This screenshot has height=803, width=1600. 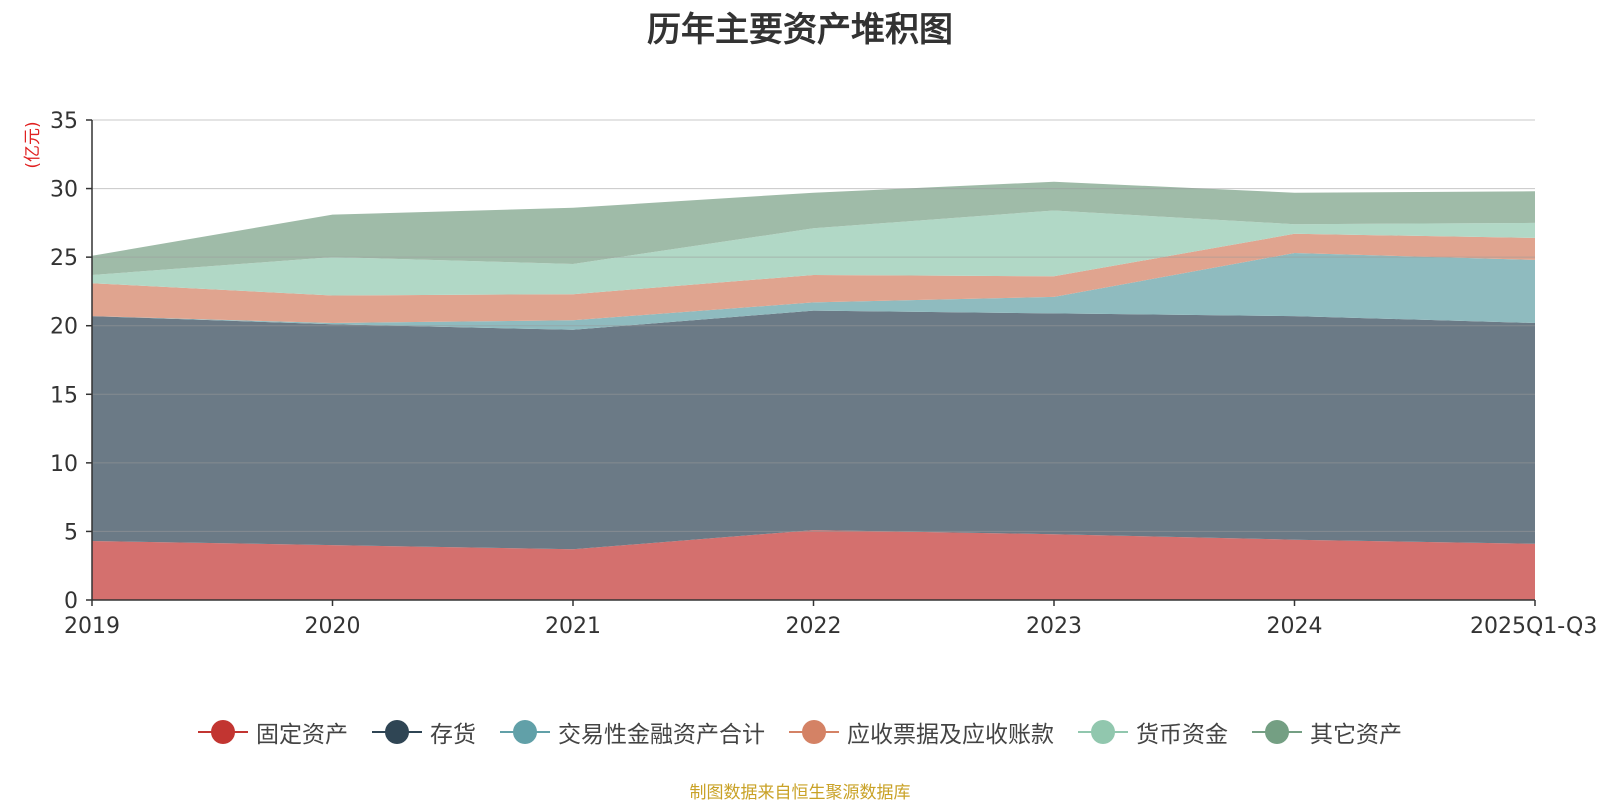 I want to click on x-tick-label-2: 2021, so click(x=573, y=626).